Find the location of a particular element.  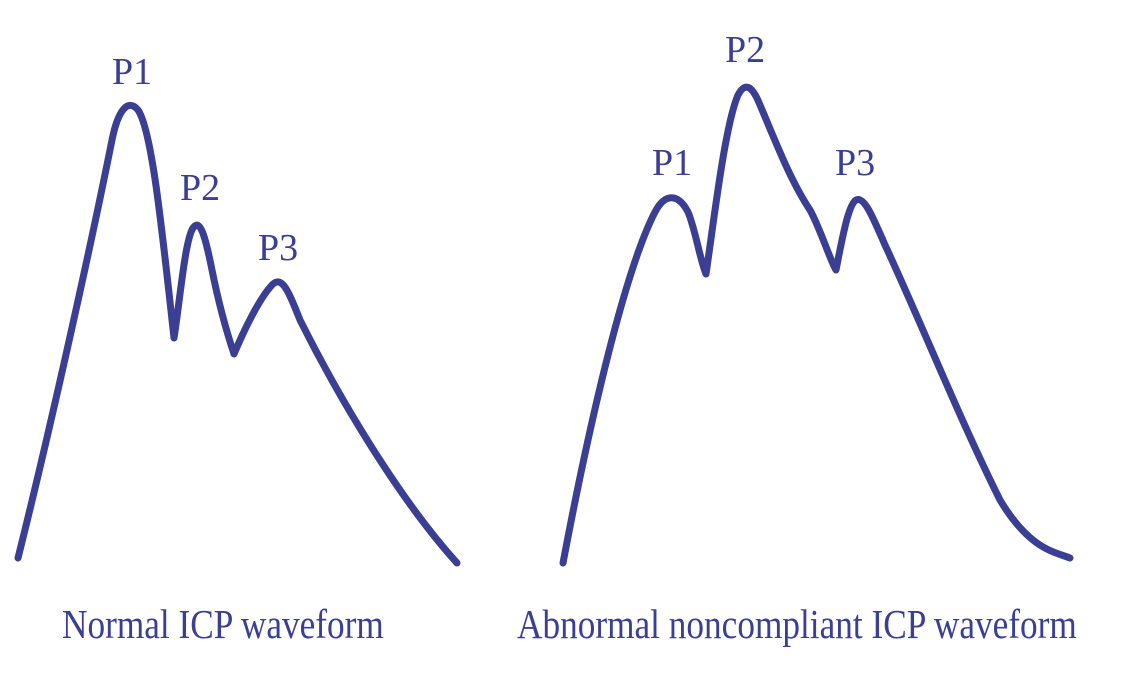

abnormal-peak-label-p3: P3 is located at coordinates (855, 163).